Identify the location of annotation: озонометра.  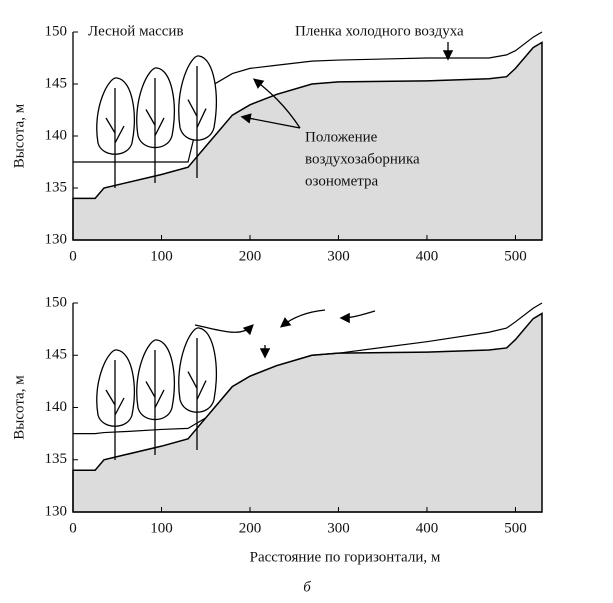
(341, 181).